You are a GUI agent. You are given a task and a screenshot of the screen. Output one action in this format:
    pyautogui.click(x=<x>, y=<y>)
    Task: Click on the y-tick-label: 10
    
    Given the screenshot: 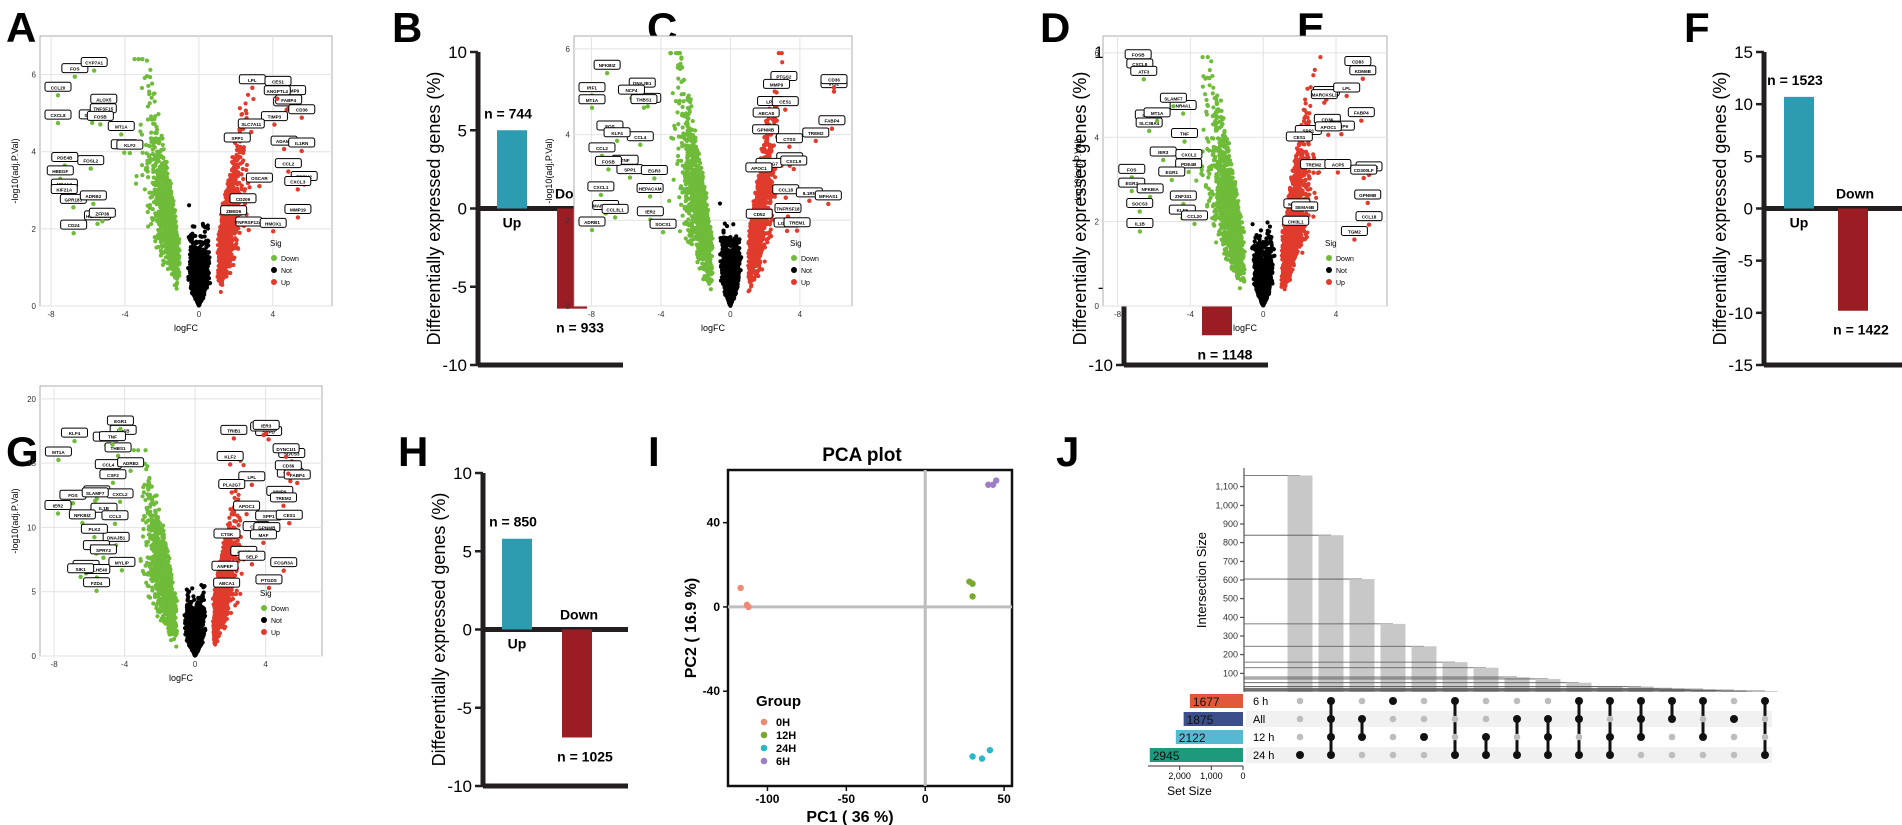 What is the action you would take?
    pyautogui.click(x=457, y=52)
    